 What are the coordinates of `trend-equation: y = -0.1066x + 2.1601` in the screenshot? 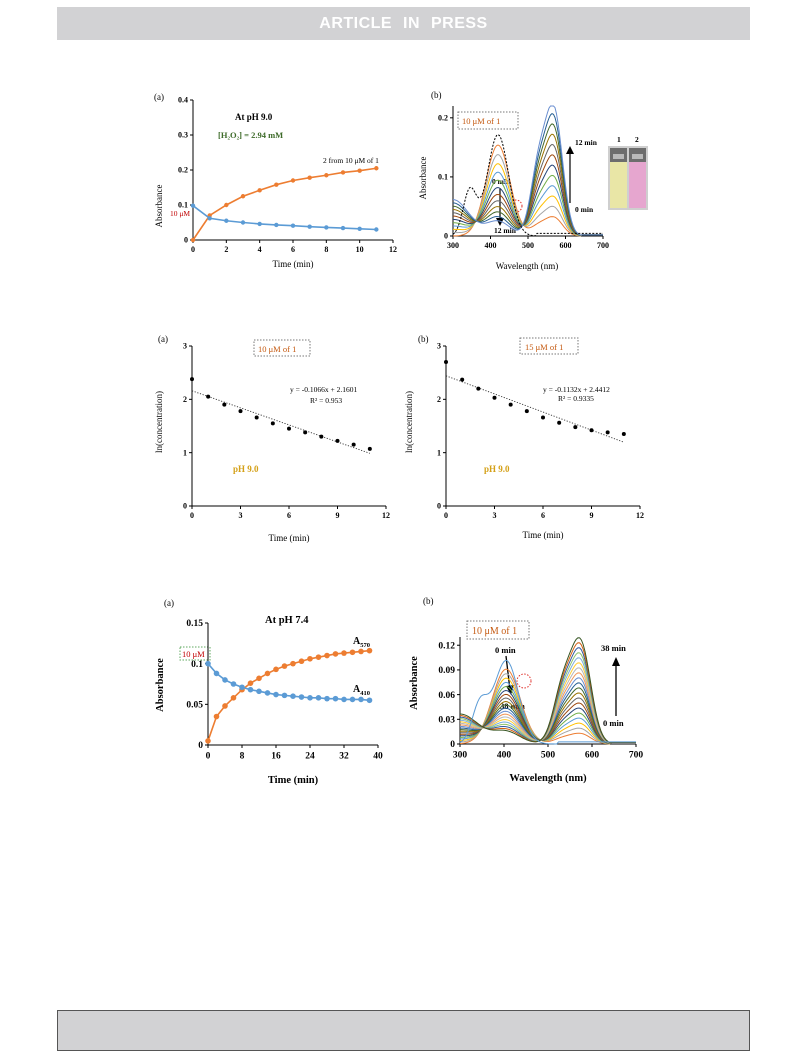 It's located at (323, 389).